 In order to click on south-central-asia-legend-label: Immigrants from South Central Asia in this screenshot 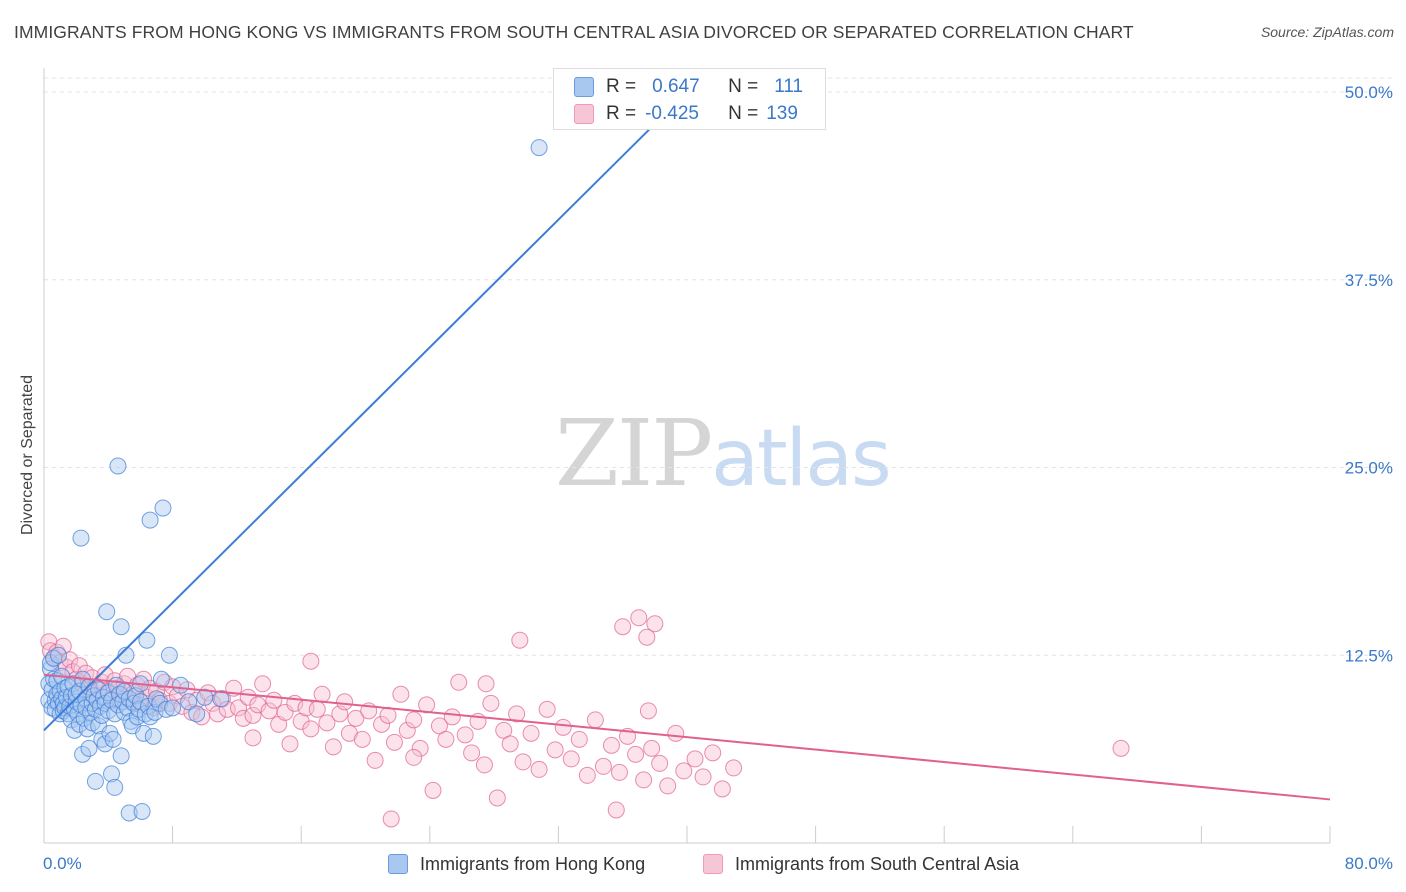, I will do `click(877, 863)`.